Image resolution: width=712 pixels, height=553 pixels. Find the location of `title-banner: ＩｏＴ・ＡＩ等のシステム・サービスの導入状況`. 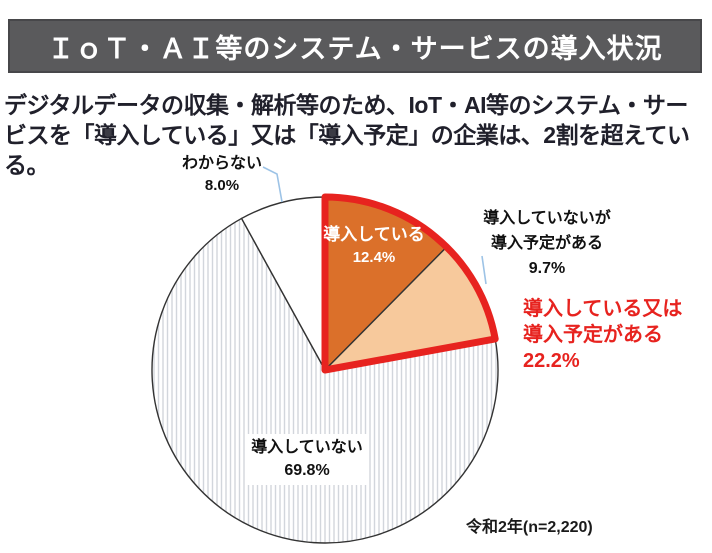

title-banner: ＩｏＴ・ＡＩ等のシステム・サービスの導入状況 is located at coordinates (355, 46).